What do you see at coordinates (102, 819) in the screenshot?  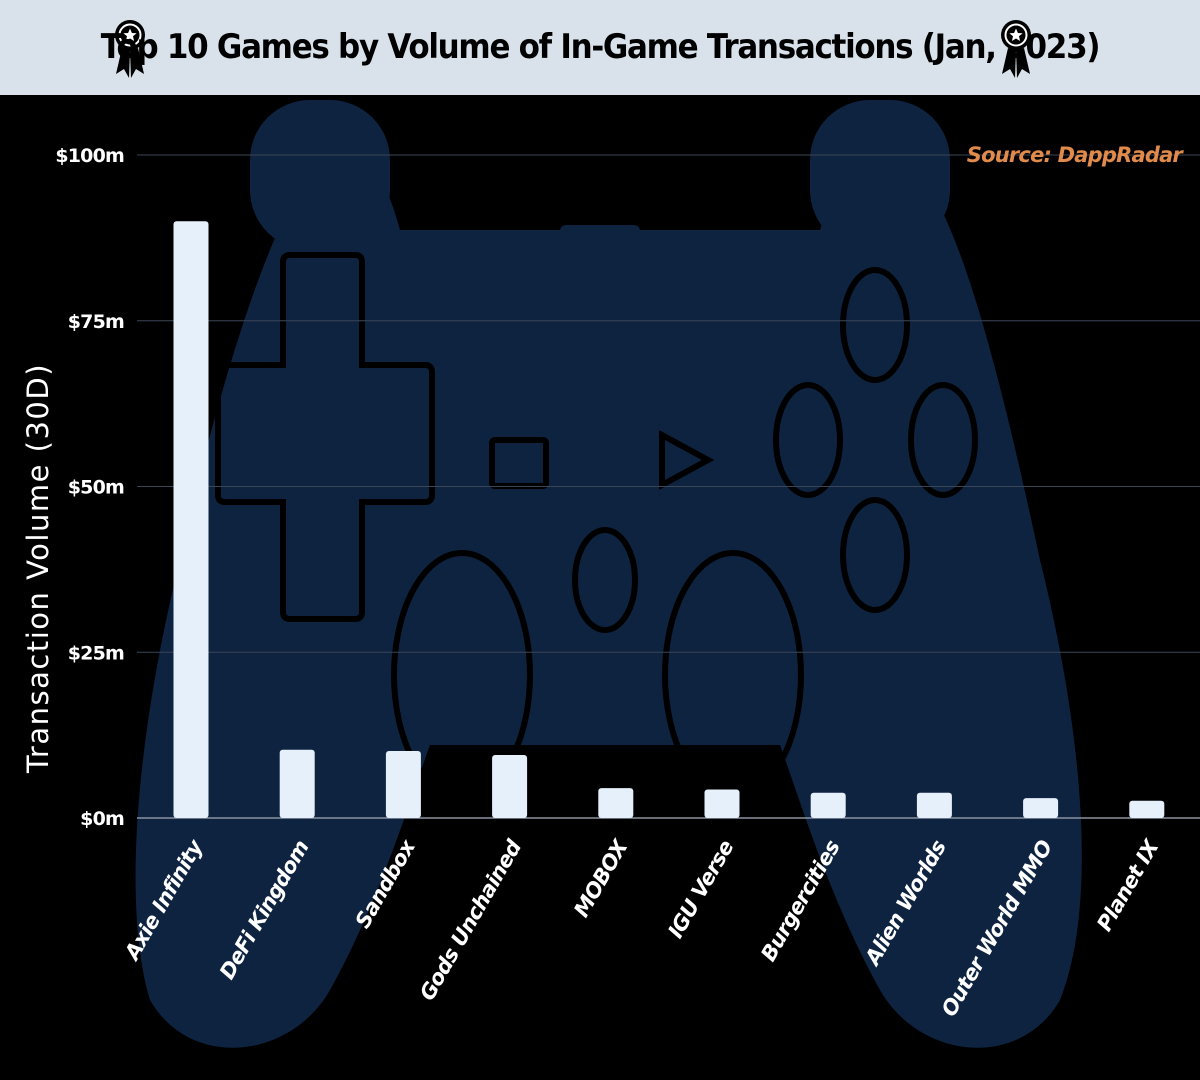 I see `y-tick-label: $0m` at bounding box center [102, 819].